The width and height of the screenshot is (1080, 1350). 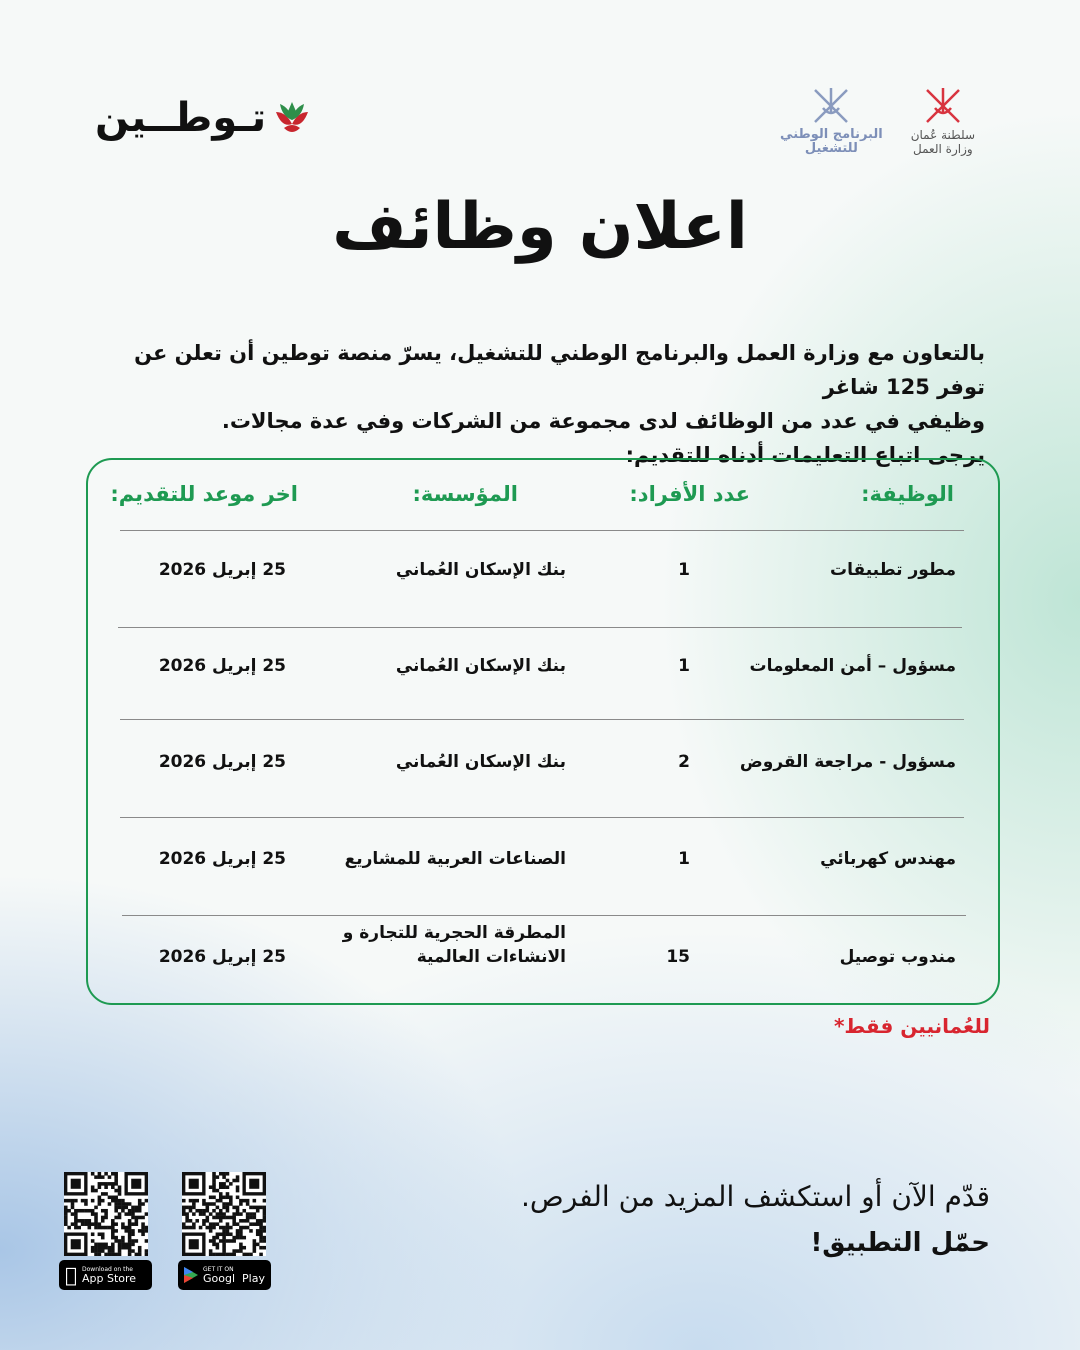 What do you see at coordinates (755, 1196) in the screenshot?
I see `cta-text: قدّم الآن أو استكشف المزيد من الفرص.` at bounding box center [755, 1196].